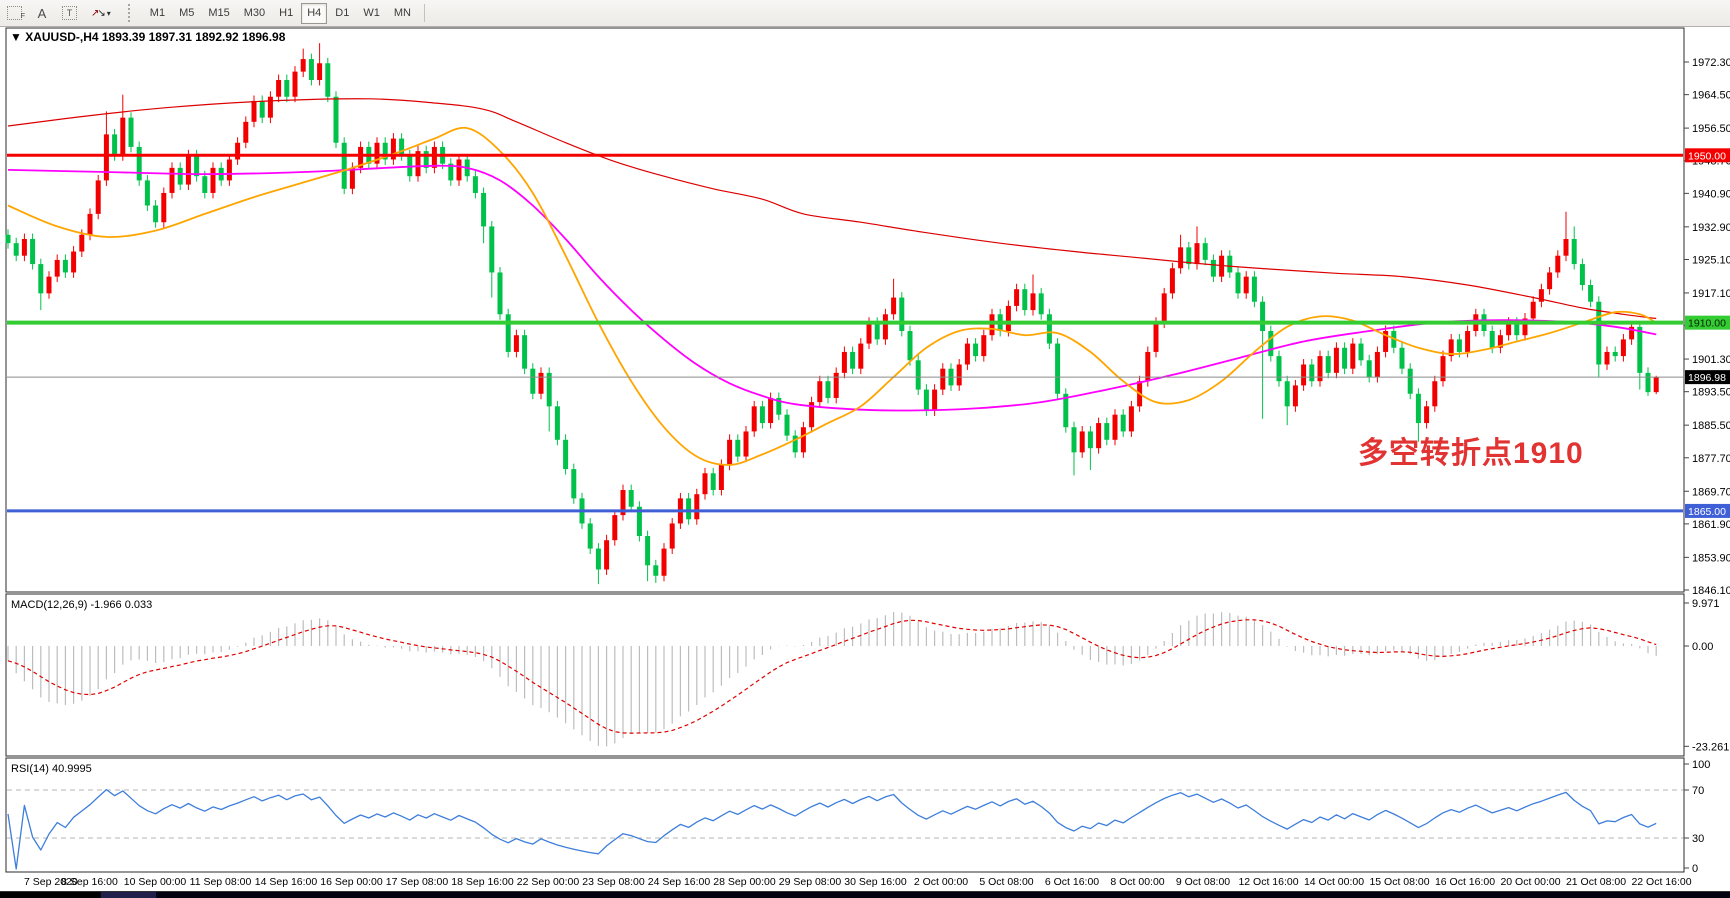 This screenshot has width=1730, height=898. I want to click on toolbar: F A T ↗↘ ▾ M1 M5 M15 M30 H1 H4 D1 W1 MN, so click(865, 13).